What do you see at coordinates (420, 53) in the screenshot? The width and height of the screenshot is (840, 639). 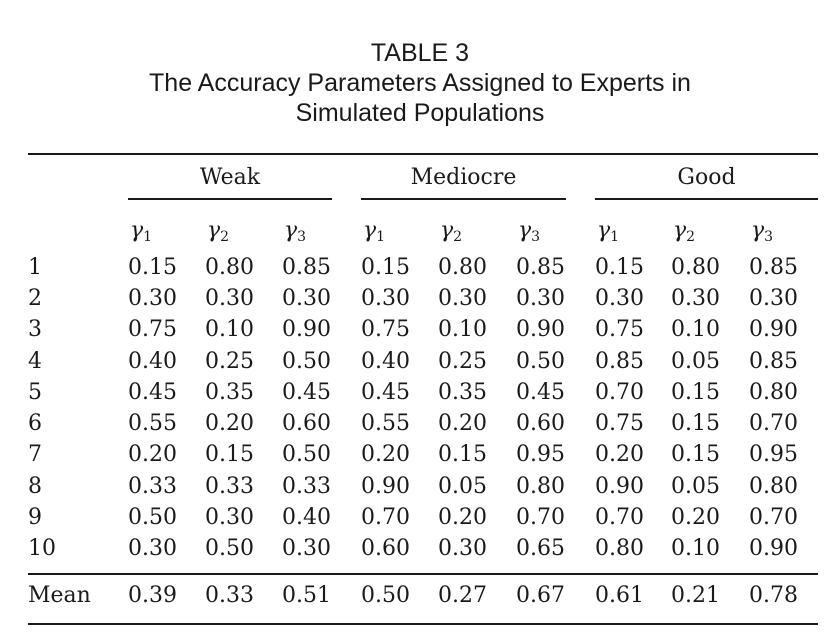 I see `table-caption-label: TABLE 3` at bounding box center [420, 53].